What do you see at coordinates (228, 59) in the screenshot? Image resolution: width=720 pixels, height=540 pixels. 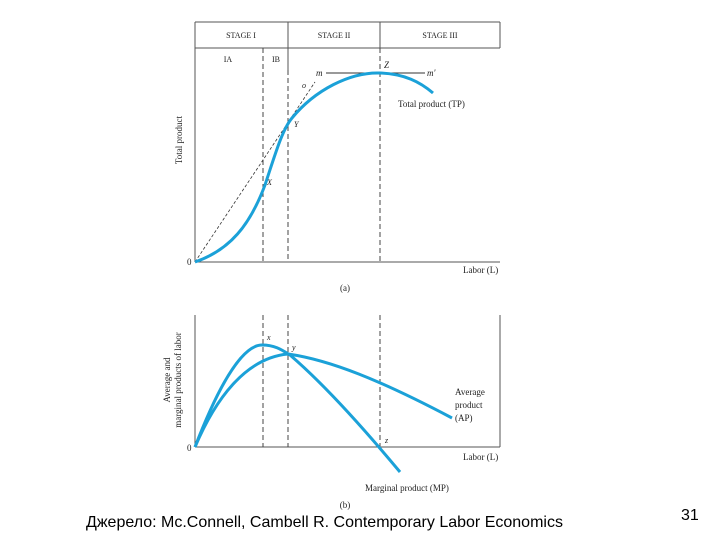 I see `substage-label: IA` at bounding box center [228, 59].